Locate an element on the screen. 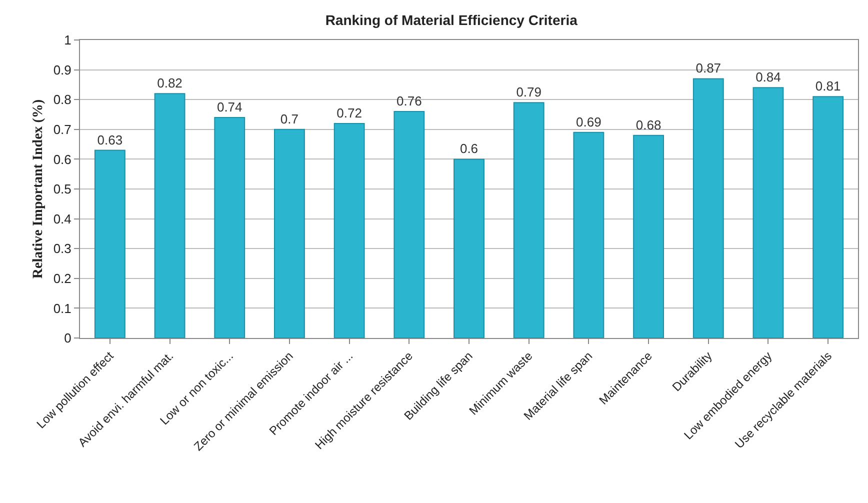 Image resolution: width=868 pixels, height=503 pixels. chart-title: Ranking of Material Efficiency Criteria is located at coordinates (451, 20).